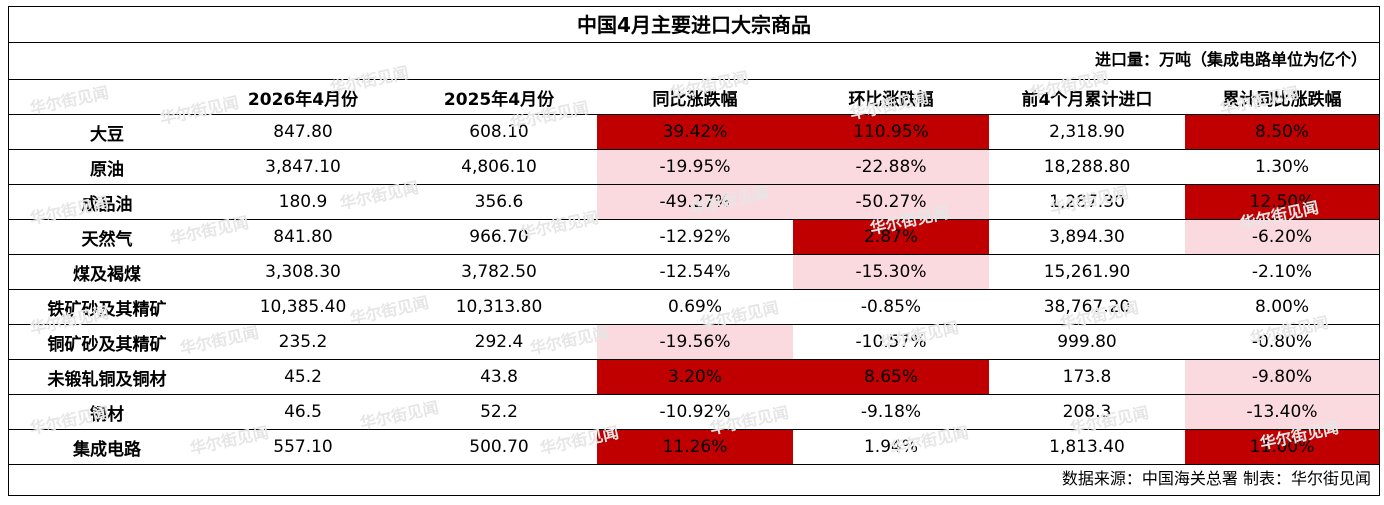  What do you see at coordinates (303, 272) in the screenshot?
I see `table-cell: 3,308.30` at bounding box center [303, 272].